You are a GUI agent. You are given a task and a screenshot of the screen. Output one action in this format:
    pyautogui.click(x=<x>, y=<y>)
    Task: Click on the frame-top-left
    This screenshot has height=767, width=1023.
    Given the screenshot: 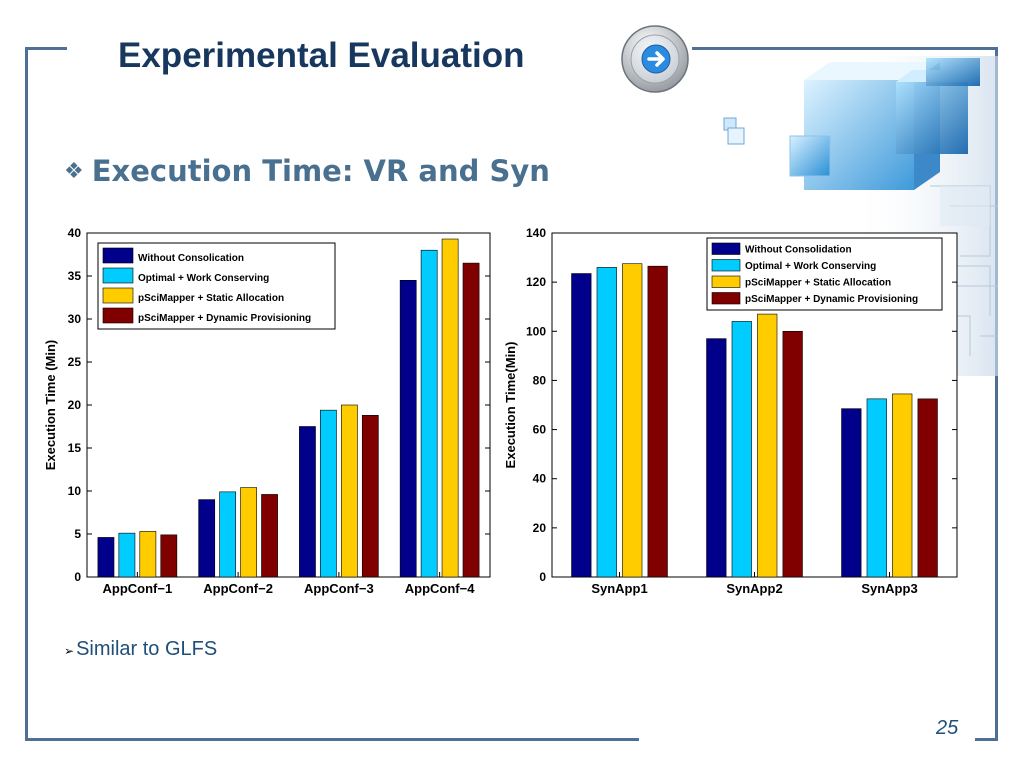 What is the action you would take?
    pyautogui.click(x=46, y=48)
    